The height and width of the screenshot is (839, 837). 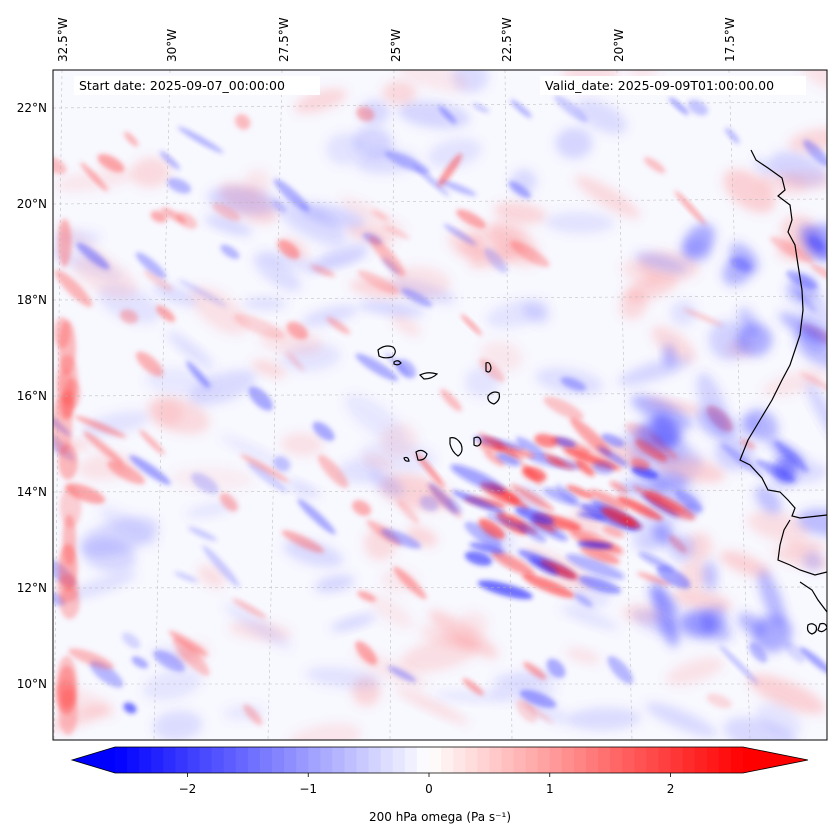 What do you see at coordinates (32, 588) in the screenshot?
I see `lat-label-12n: 12°N` at bounding box center [32, 588].